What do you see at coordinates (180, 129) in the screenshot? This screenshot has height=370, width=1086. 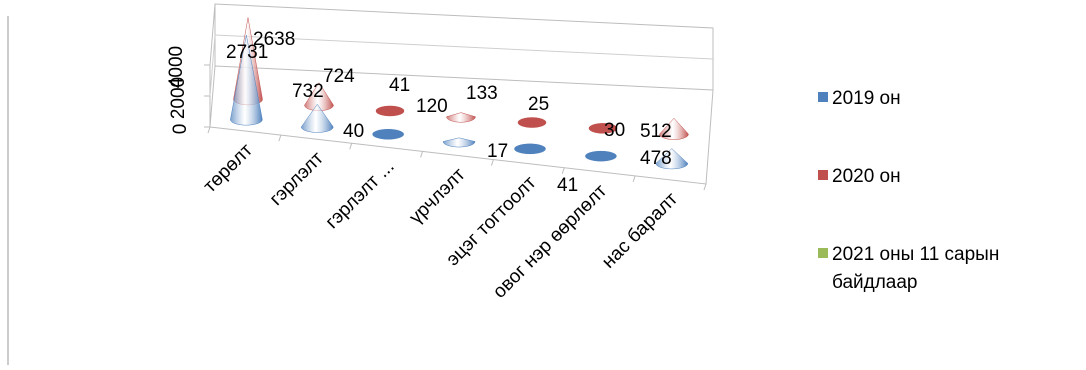 I see `y-tick-label: 0` at bounding box center [180, 129].